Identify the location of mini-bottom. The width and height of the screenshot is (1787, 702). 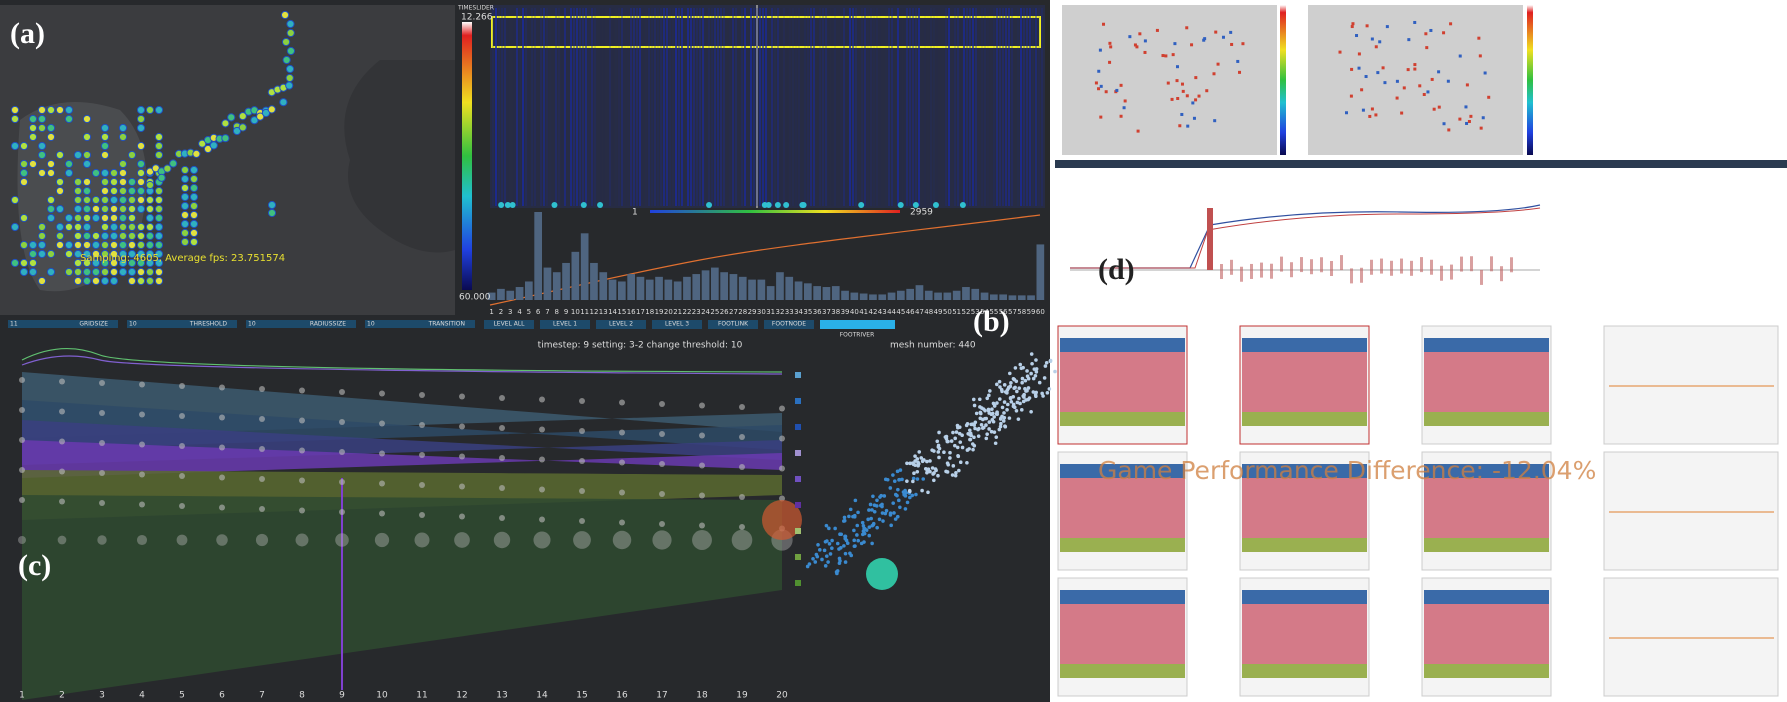
(1304, 419).